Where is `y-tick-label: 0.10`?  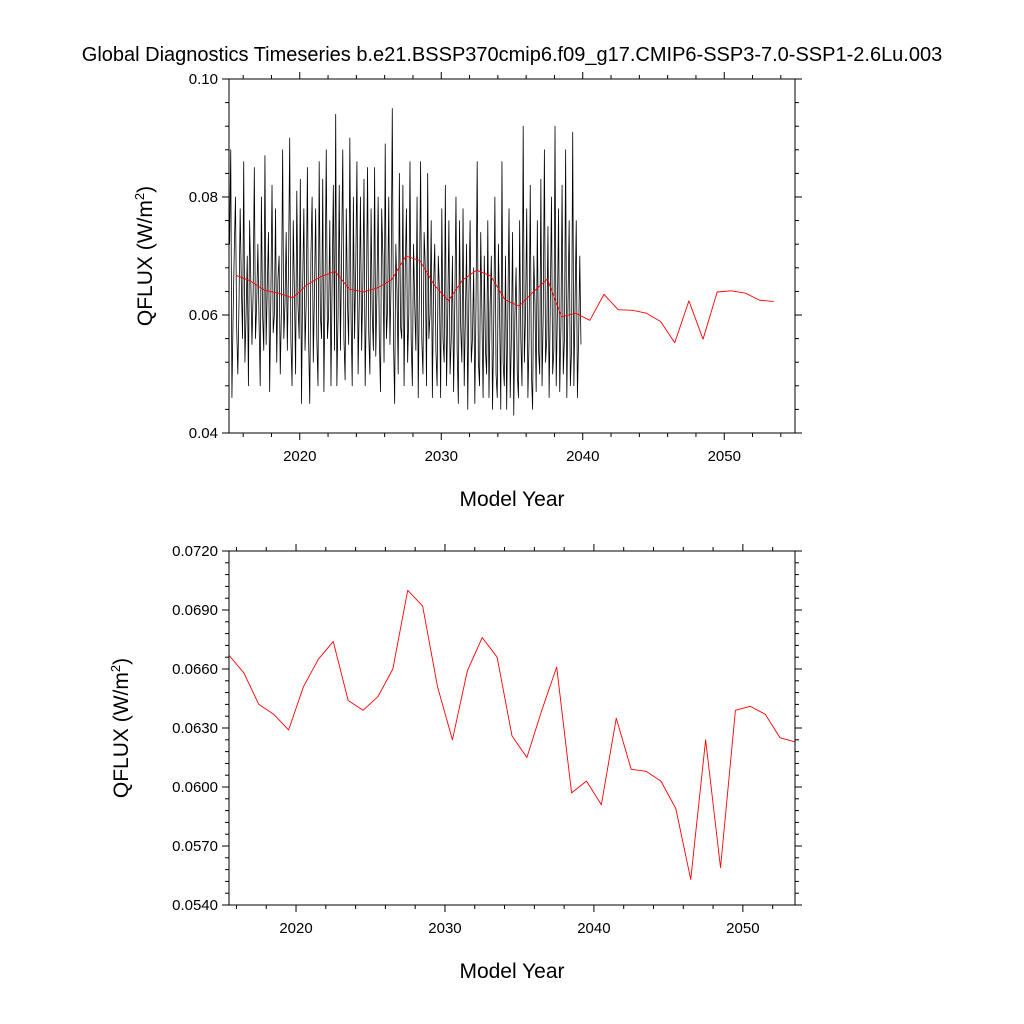
y-tick-label: 0.10 is located at coordinates (203, 79).